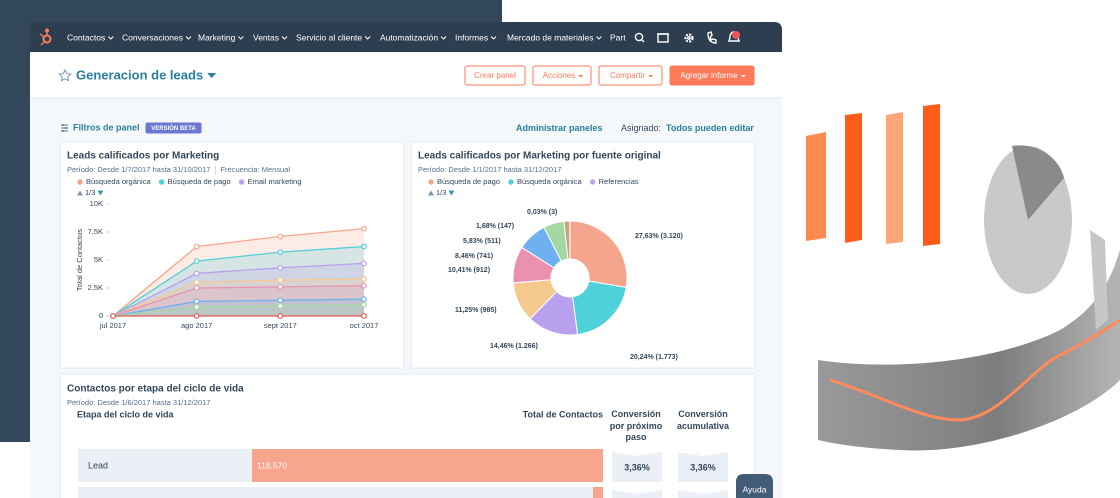 This screenshot has height=498, width=1120. What do you see at coordinates (755, 489) in the screenshot?
I see `help-label: Ayuda` at bounding box center [755, 489].